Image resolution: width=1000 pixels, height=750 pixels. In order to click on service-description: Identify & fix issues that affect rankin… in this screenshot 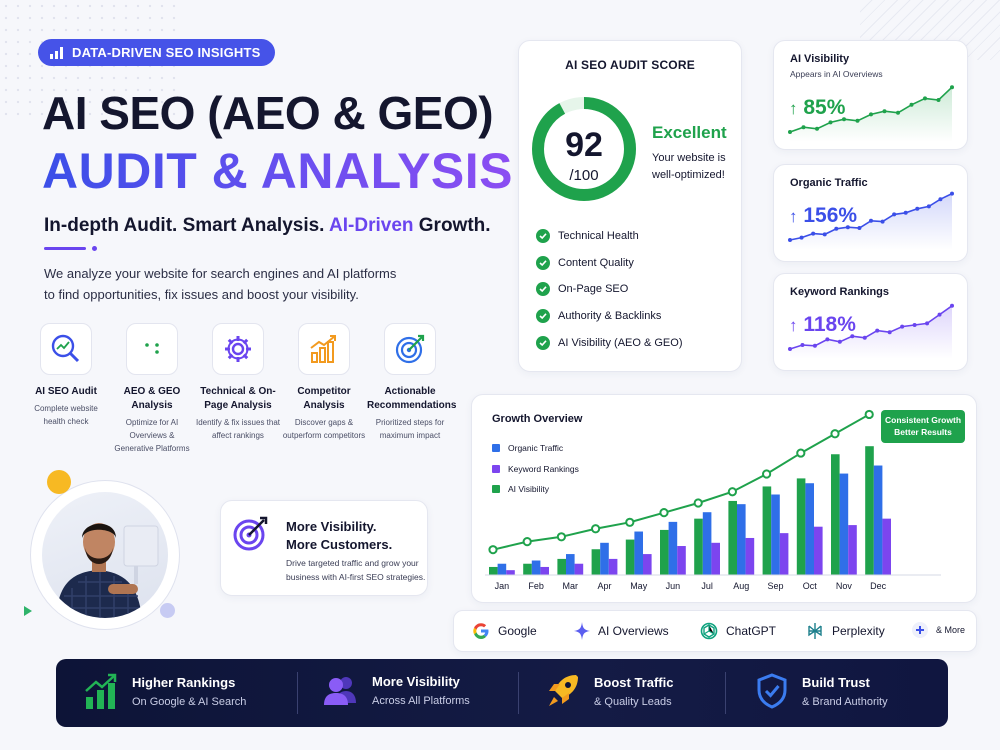, I will do `click(238, 429)`.